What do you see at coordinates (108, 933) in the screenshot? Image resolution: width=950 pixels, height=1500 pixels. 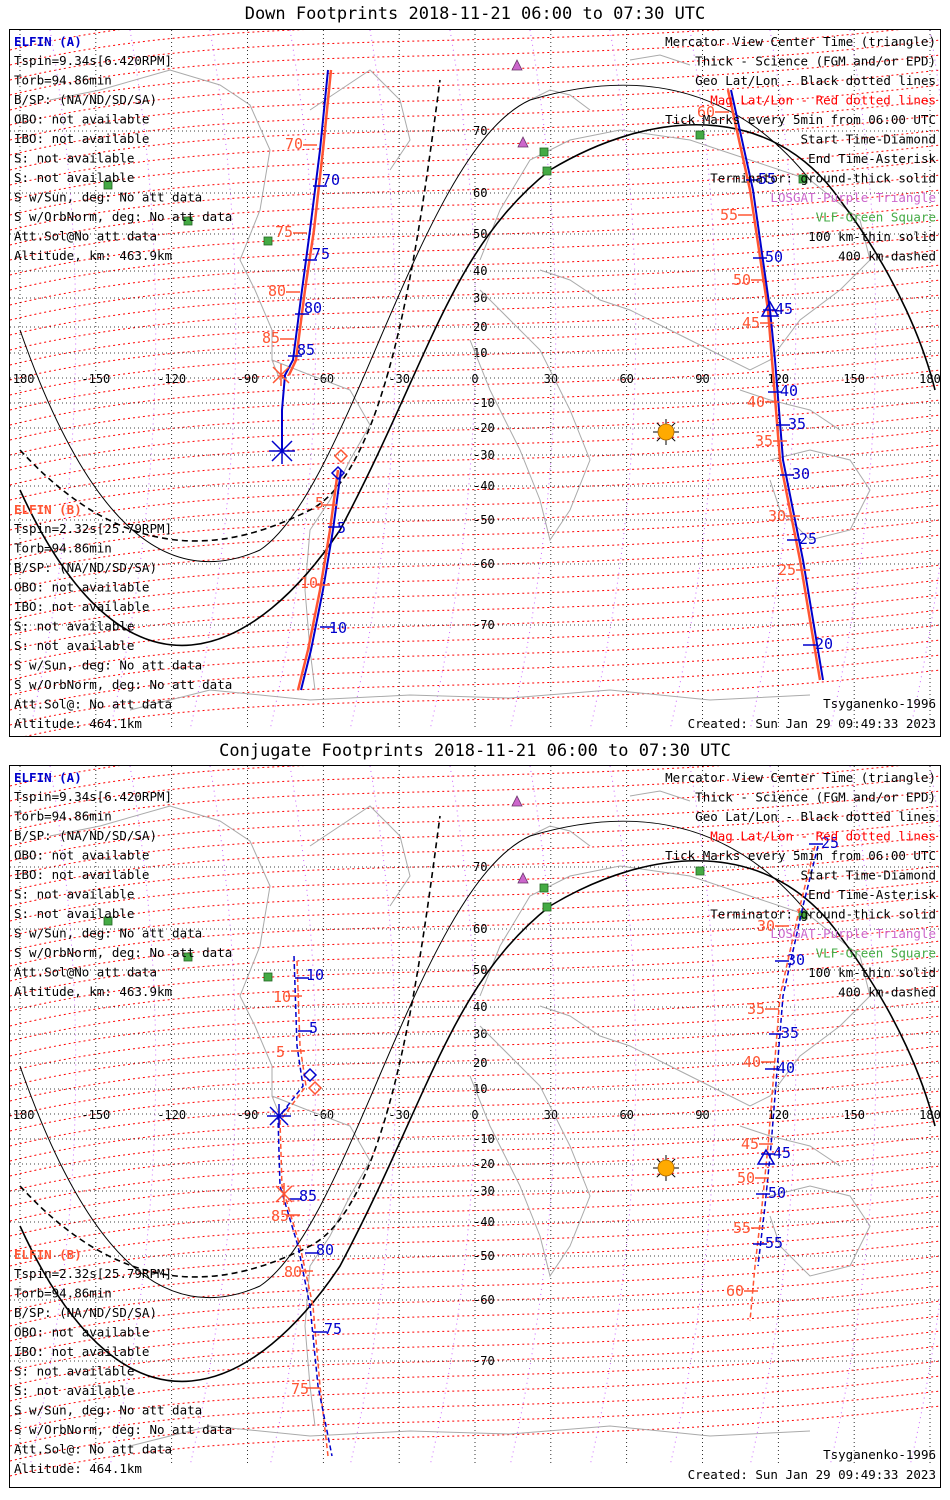 I see `sat-a-info-line: S w/Sun, deg: No att data` at bounding box center [108, 933].